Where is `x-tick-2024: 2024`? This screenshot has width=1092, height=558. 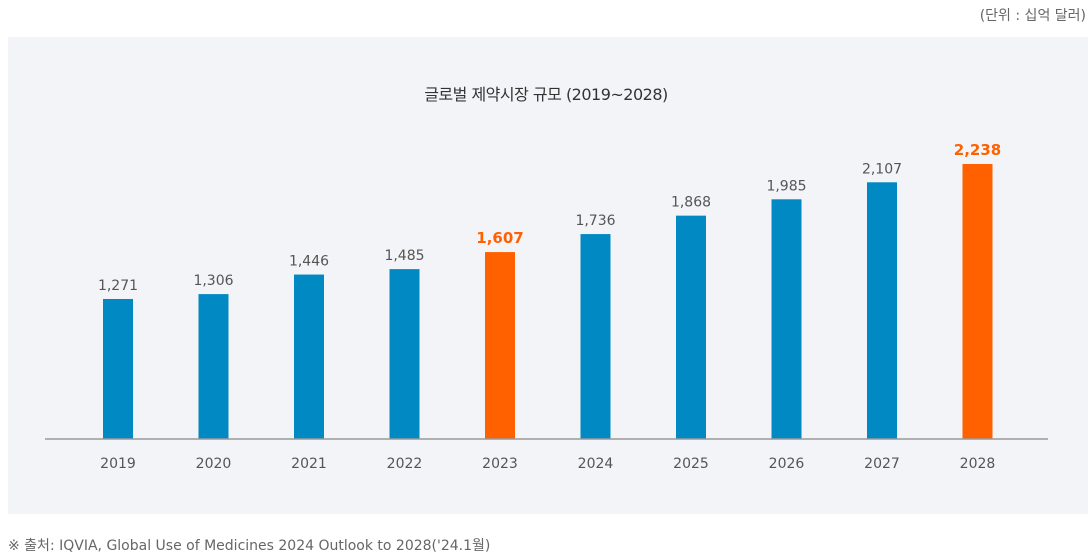
x-tick-2024: 2024 is located at coordinates (596, 464).